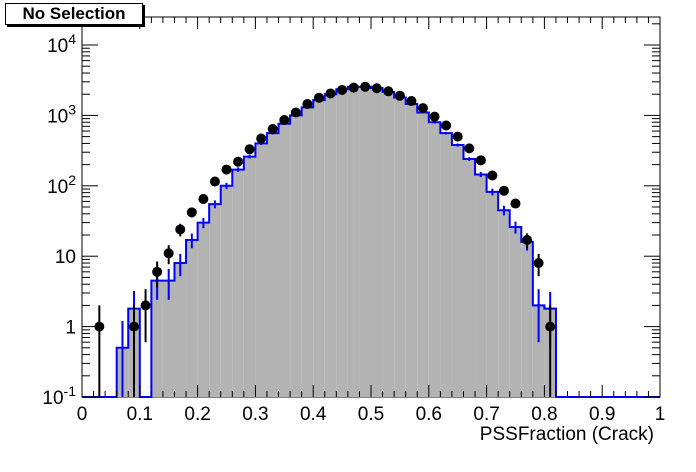  Describe the element at coordinates (70, 328) in the screenshot. I see `y-tick-label: 1` at that location.